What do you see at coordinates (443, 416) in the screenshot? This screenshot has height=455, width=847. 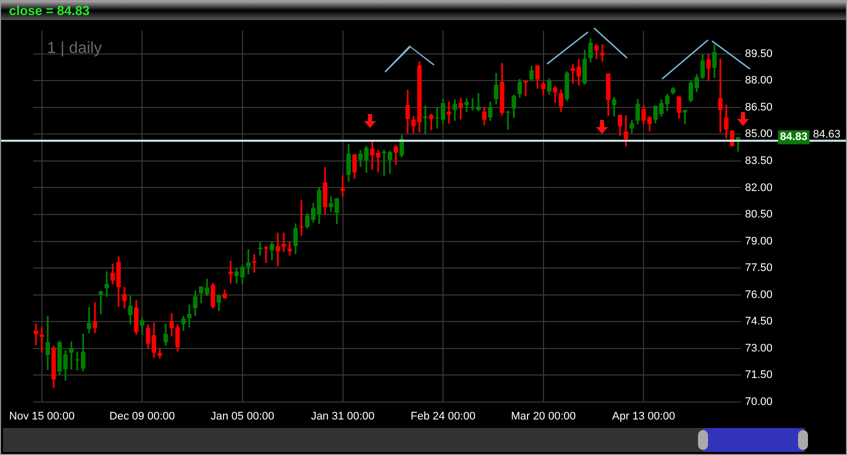 I see `x-tick-label: Feb 24 00:00` at bounding box center [443, 416].